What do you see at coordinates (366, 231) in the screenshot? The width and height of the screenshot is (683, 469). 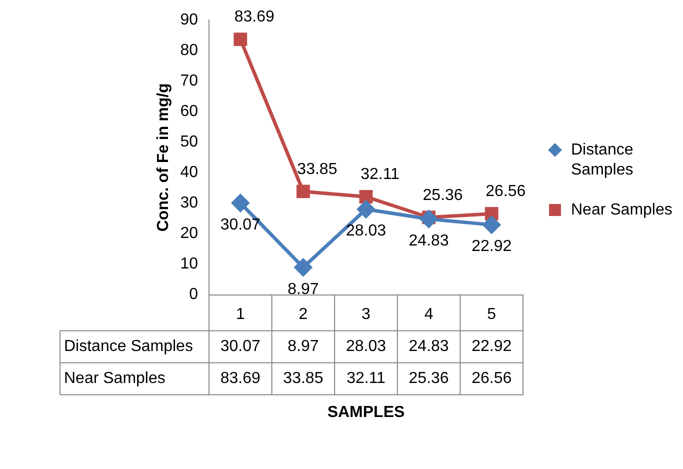 I see `annotation: 28.03` at bounding box center [366, 231].